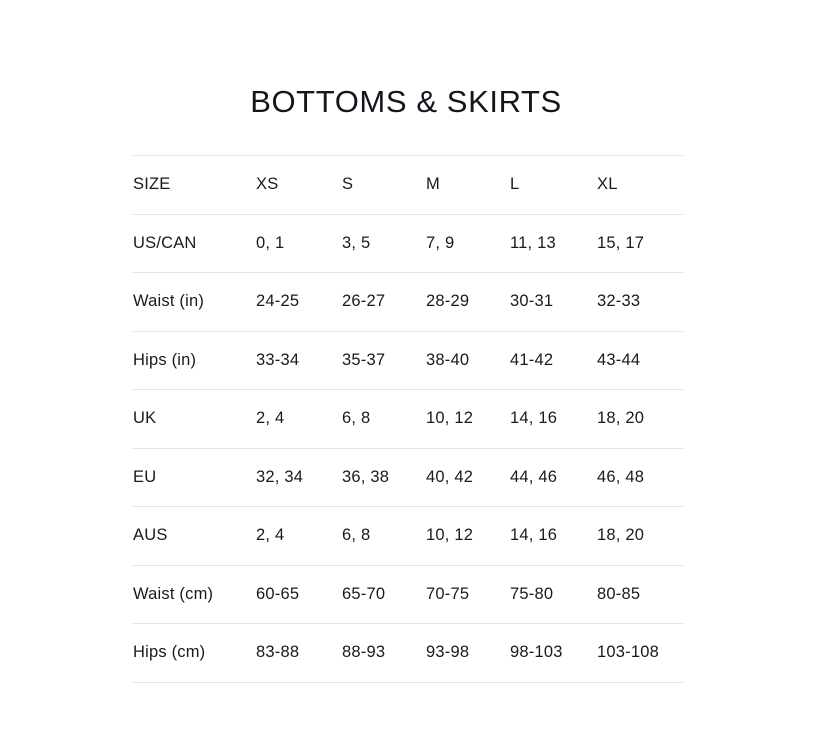 This screenshot has width=838, height=752. I want to click on table-row: AUS 2, 4 6, 8 10, 12 14, 16 18, 20, so click(408, 536).